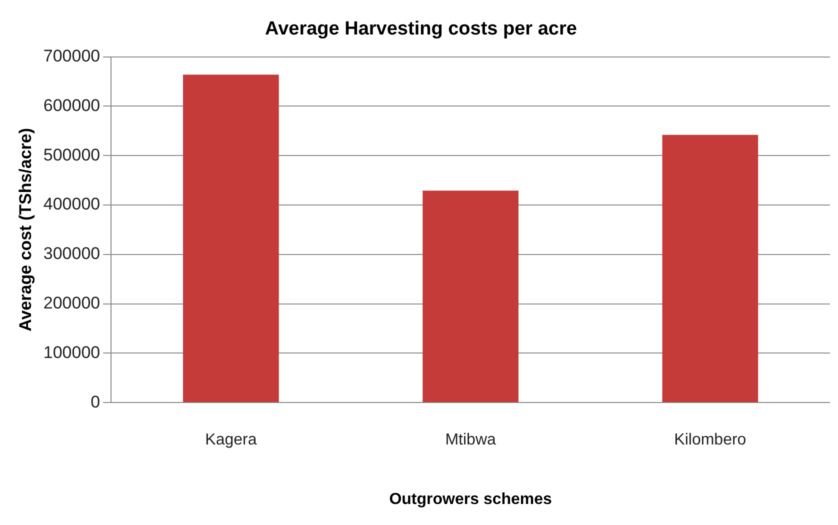 The image size is (838, 525). What do you see at coordinates (470, 499) in the screenshot?
I see `x-axis-title: Outgrowers schemes` at bounding box center [470, 499].